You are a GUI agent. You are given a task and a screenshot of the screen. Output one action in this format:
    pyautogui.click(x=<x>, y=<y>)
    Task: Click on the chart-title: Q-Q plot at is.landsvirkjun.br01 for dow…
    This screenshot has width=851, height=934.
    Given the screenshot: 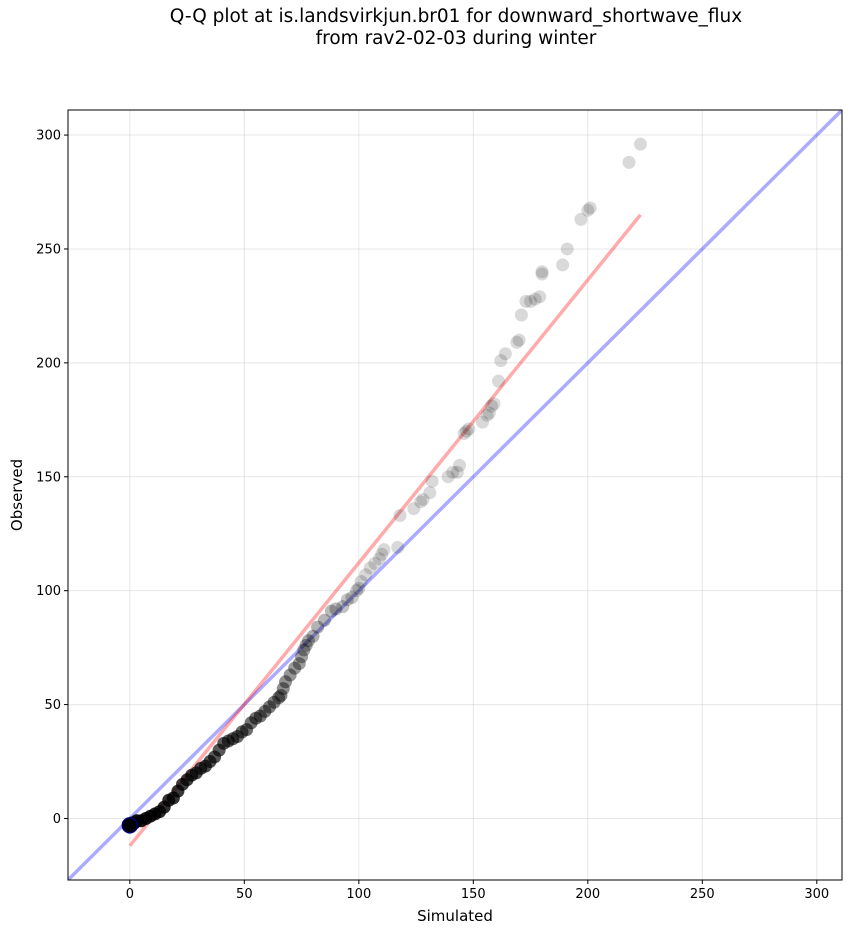 What is the action you would take?
    pyautogui.click(x=425, y=28)
    